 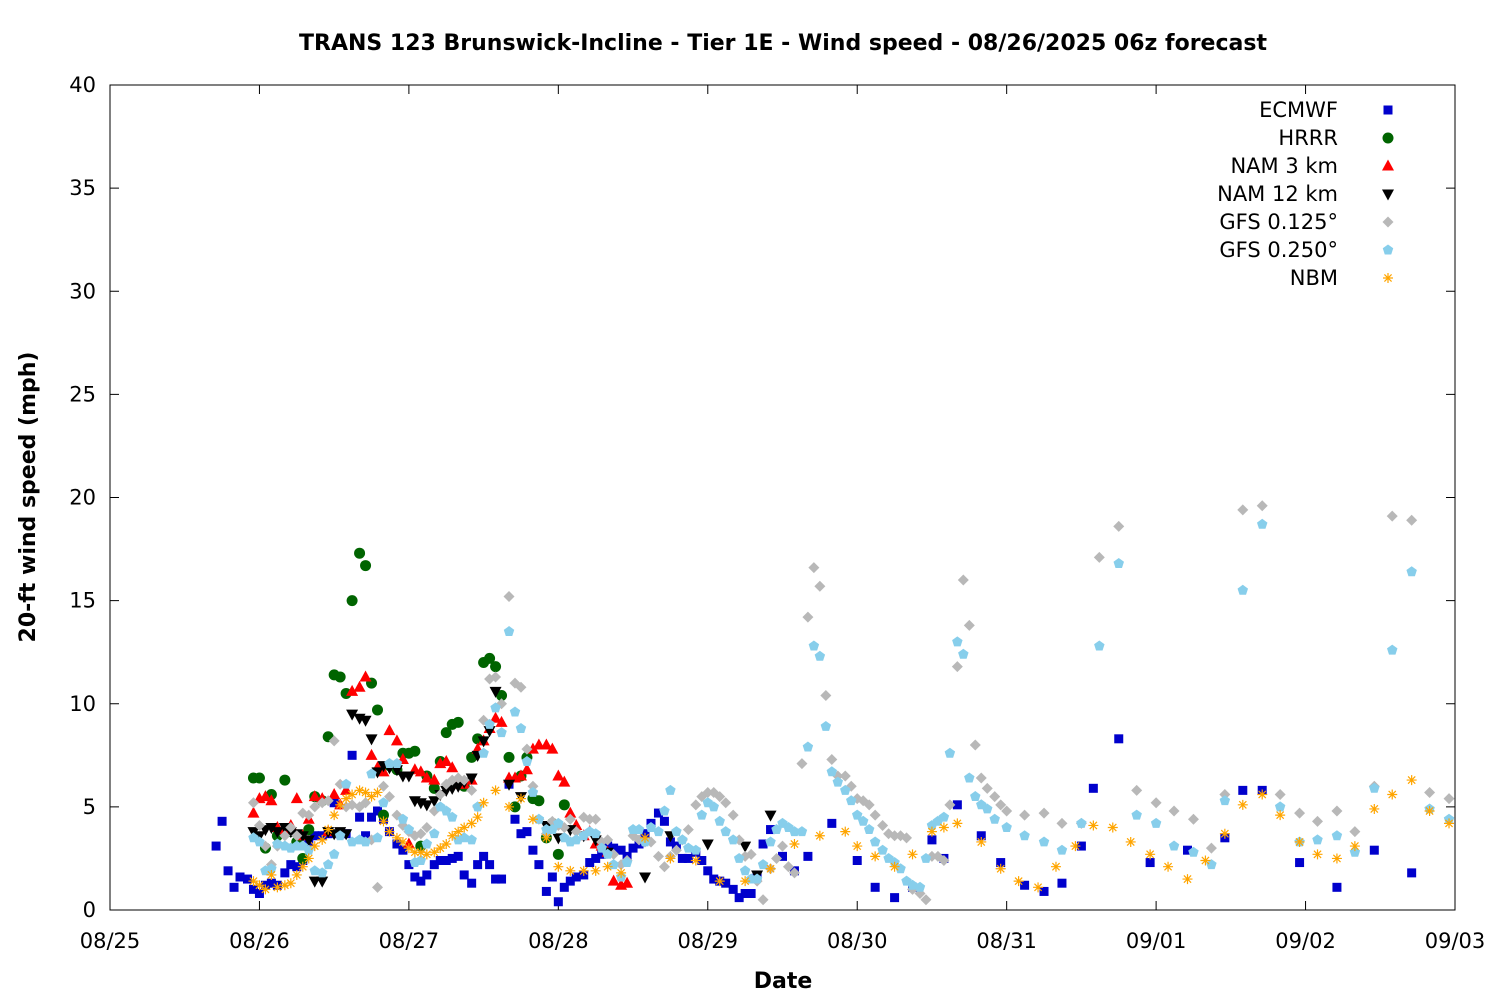 What do you see at coordinates (1156, 941) in the screenshot?
I see `x-tick-label: 09/01` at bounding box center [1156, 941].